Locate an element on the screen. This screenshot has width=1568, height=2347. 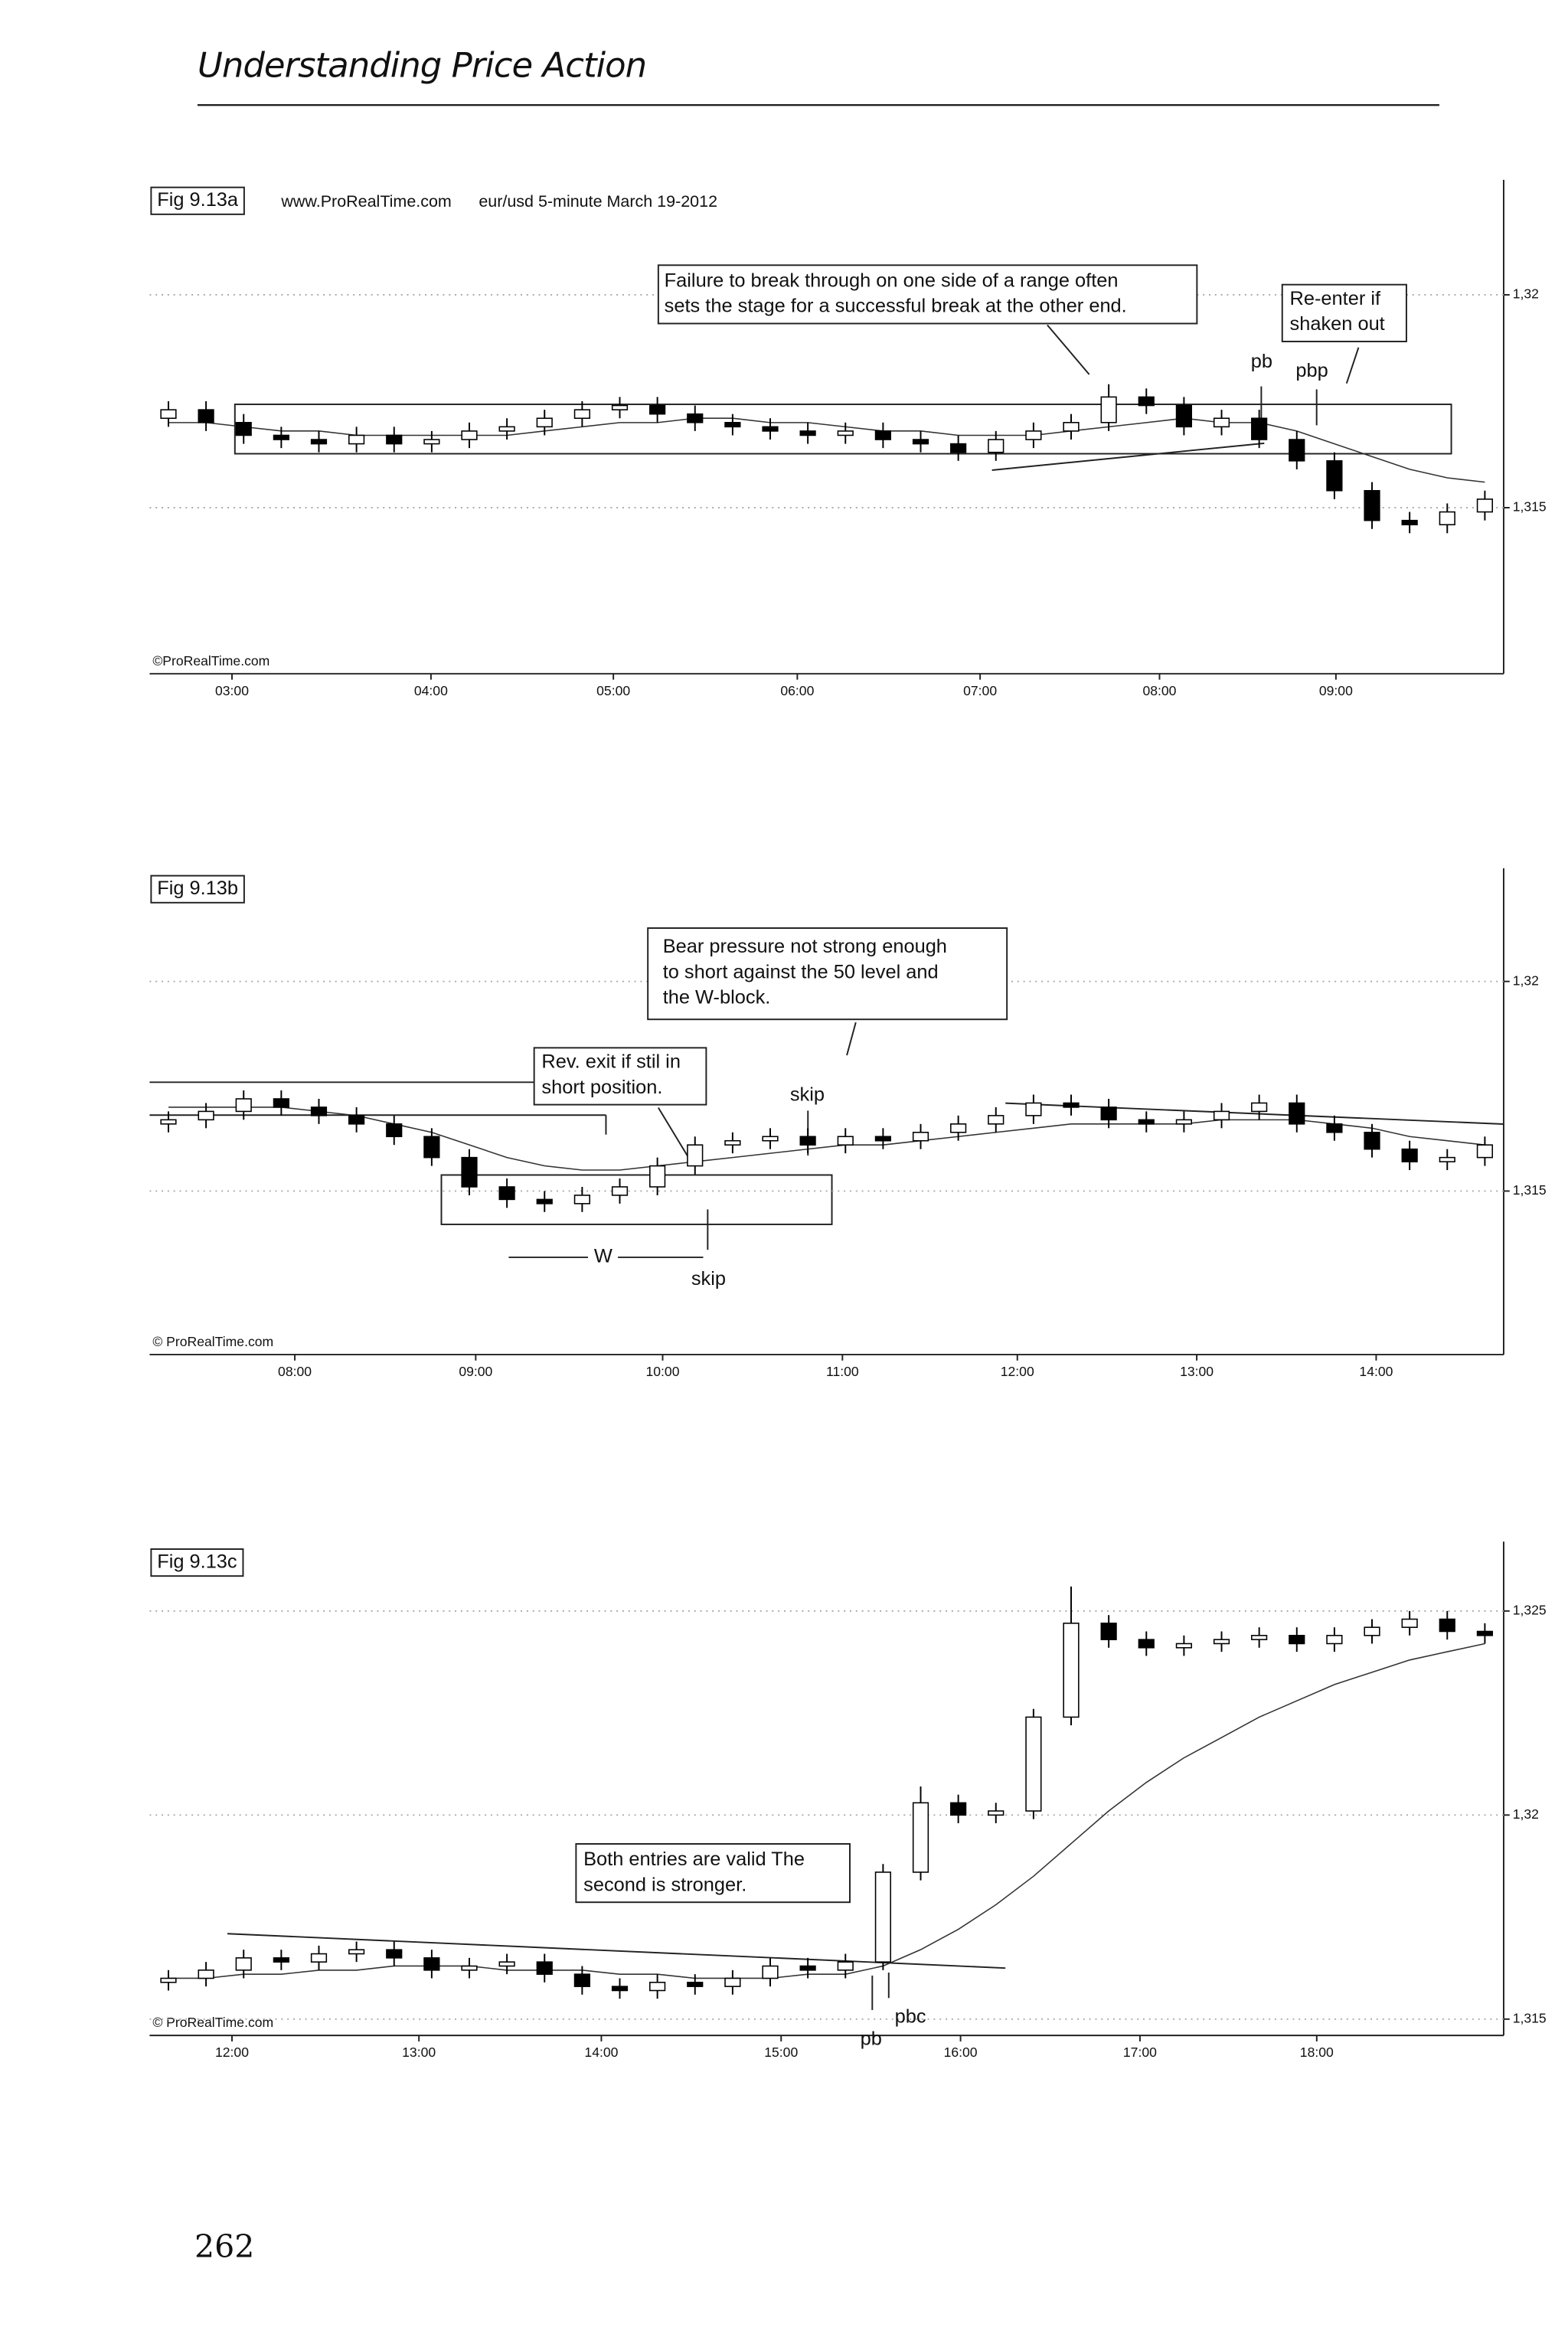
x-tick-label: 11:00 is located at coordinates (842, 1371).